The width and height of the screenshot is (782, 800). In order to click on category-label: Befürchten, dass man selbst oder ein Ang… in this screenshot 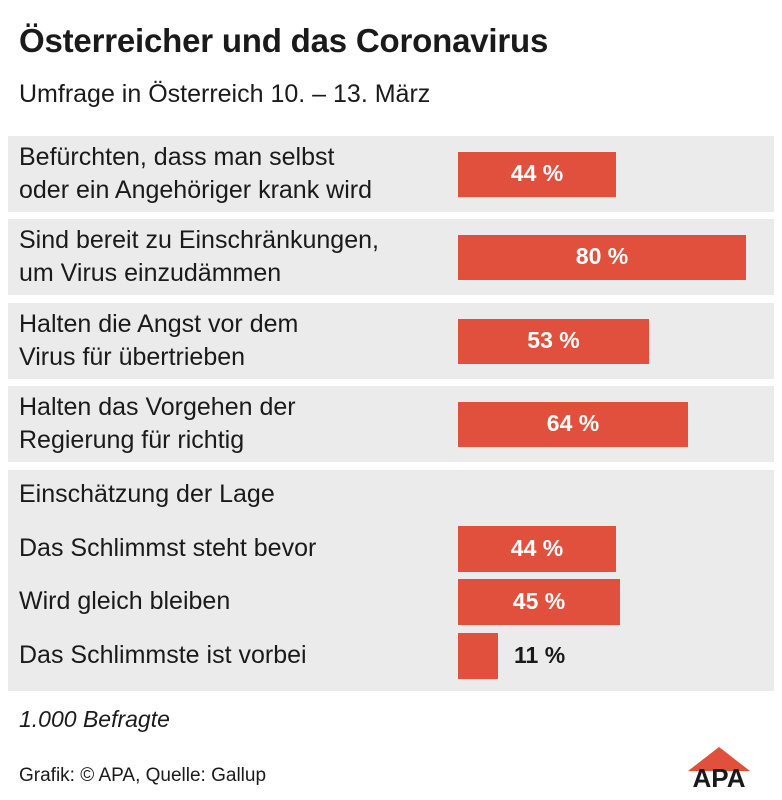, I will do `click(195, 173)`.